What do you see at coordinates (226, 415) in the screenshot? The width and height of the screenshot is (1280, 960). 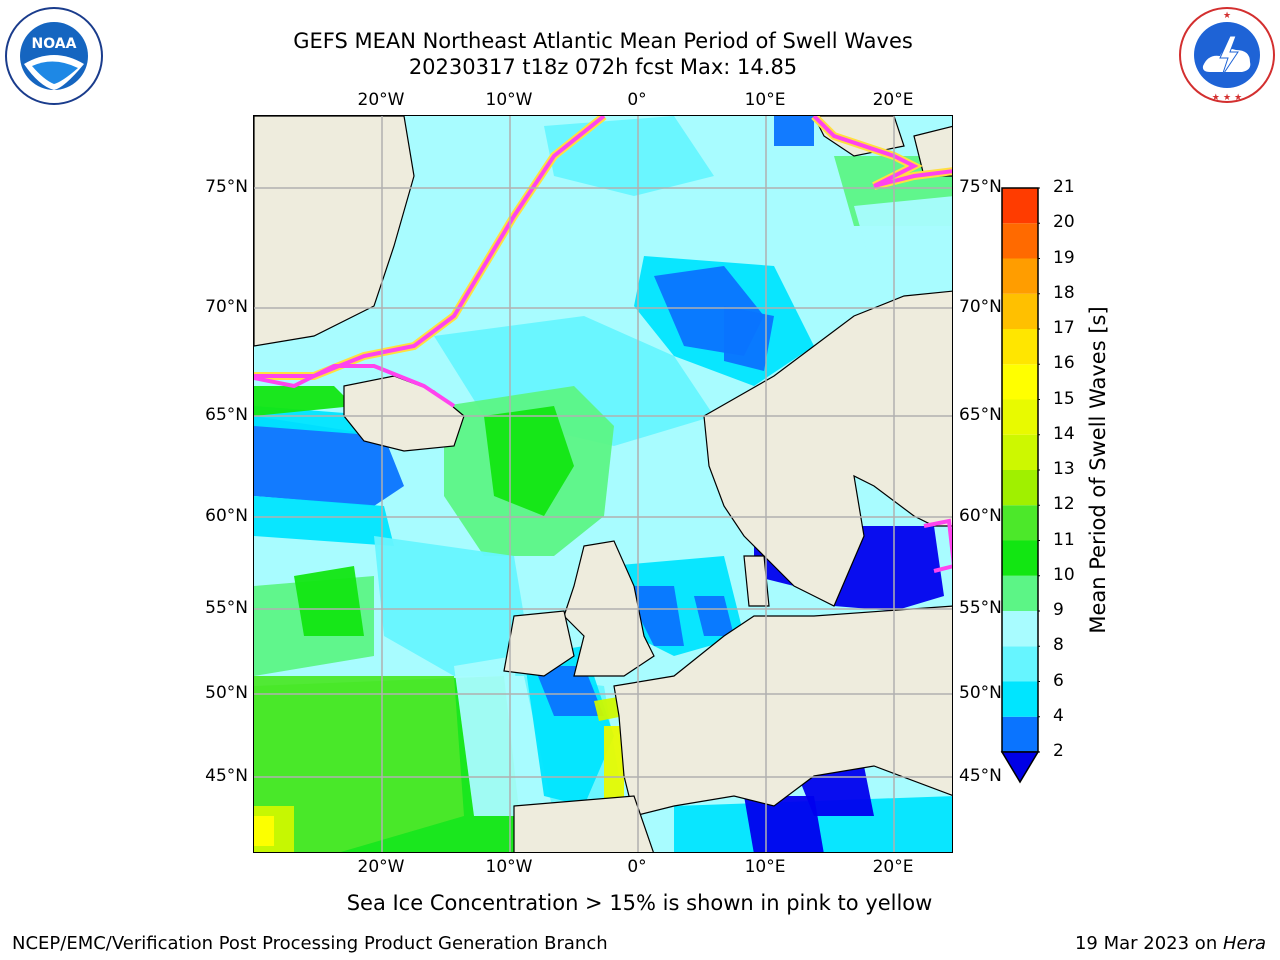 I see `lat-tick-left: 65°N` at bounding box center [226, 415].